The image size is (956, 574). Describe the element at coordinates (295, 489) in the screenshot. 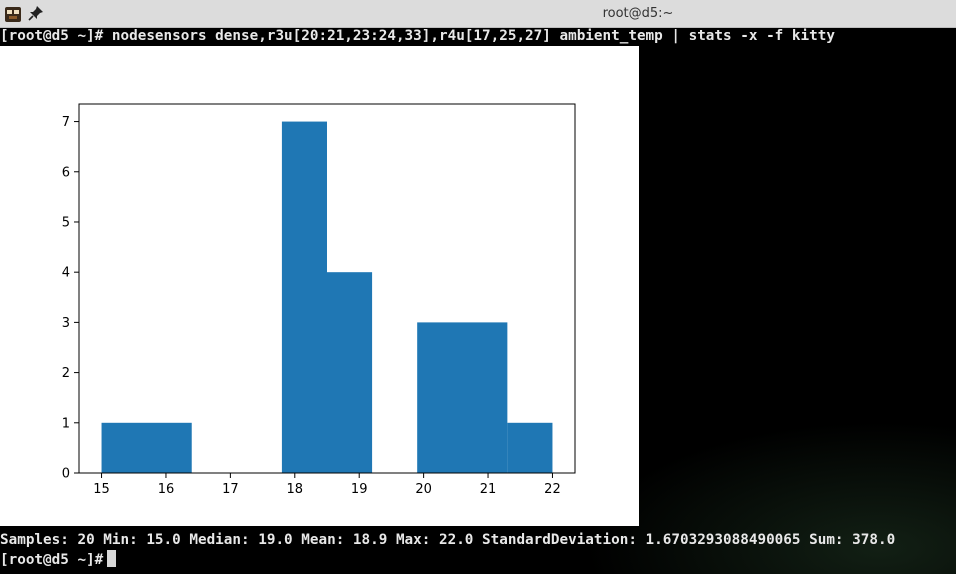

I see `x-tick-label: 18` at that location.